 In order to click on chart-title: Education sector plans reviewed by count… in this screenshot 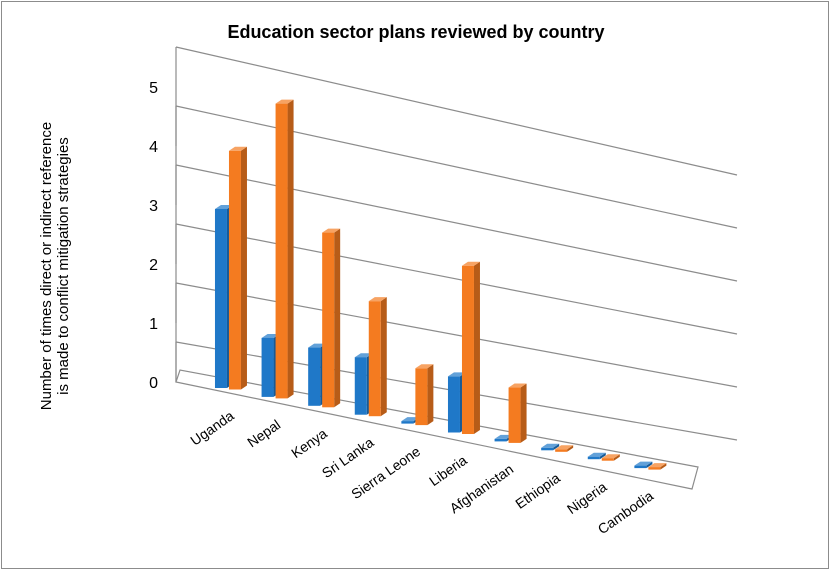, I will do `click(416, 32)`.